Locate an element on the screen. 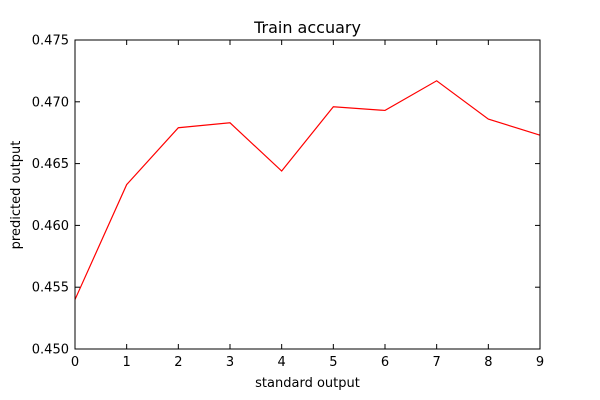 This screenshot has height=400, width=600. x-tick-label-0: 0 is located at coordinates (75, 362).